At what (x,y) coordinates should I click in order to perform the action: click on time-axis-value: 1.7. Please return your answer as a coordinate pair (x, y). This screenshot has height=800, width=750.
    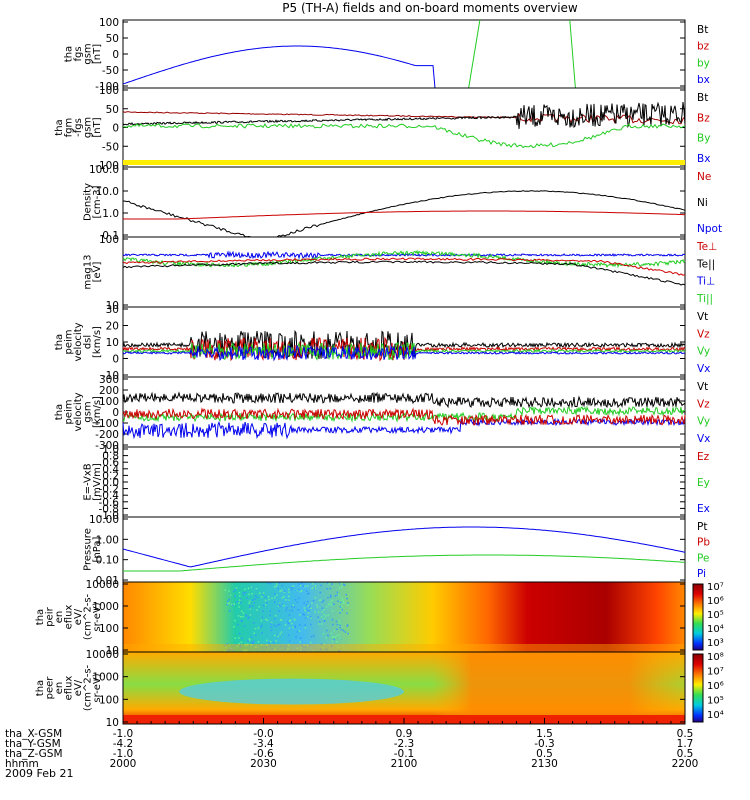
    Looking at the image, I should click on (685, 744).